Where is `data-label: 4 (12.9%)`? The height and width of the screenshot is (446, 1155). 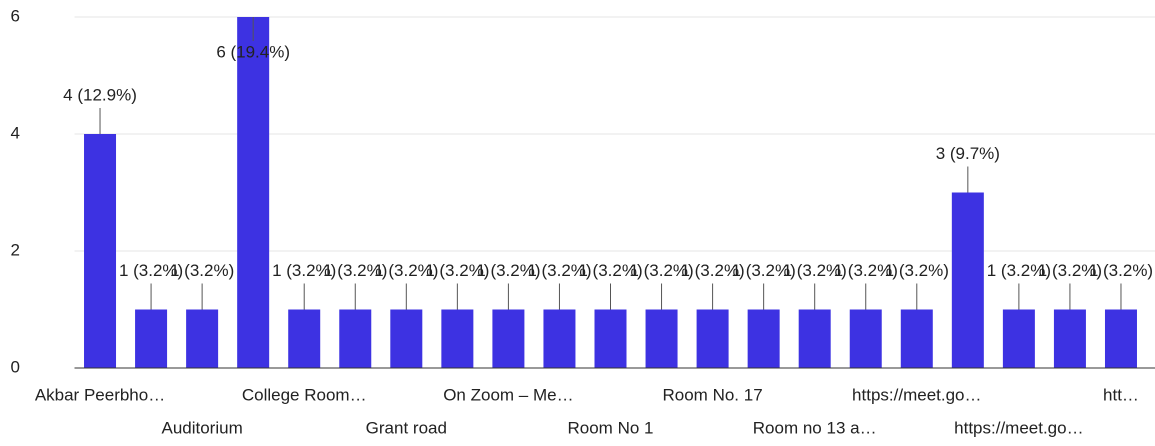
data-label: 4 (12.9%) is located at coordinates (100, 94).